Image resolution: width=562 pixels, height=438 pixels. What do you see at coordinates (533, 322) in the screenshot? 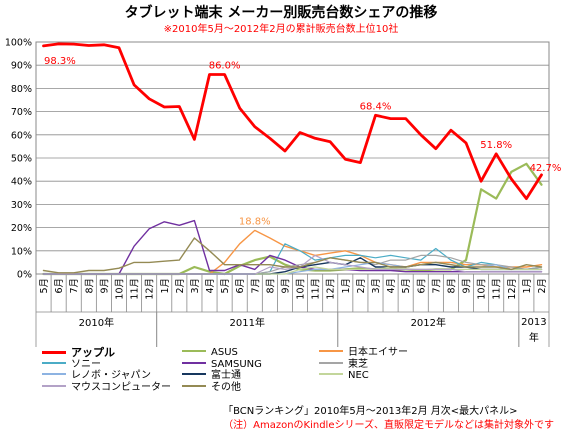
I see `year-label: 2013` at bounding box center [533, 322].